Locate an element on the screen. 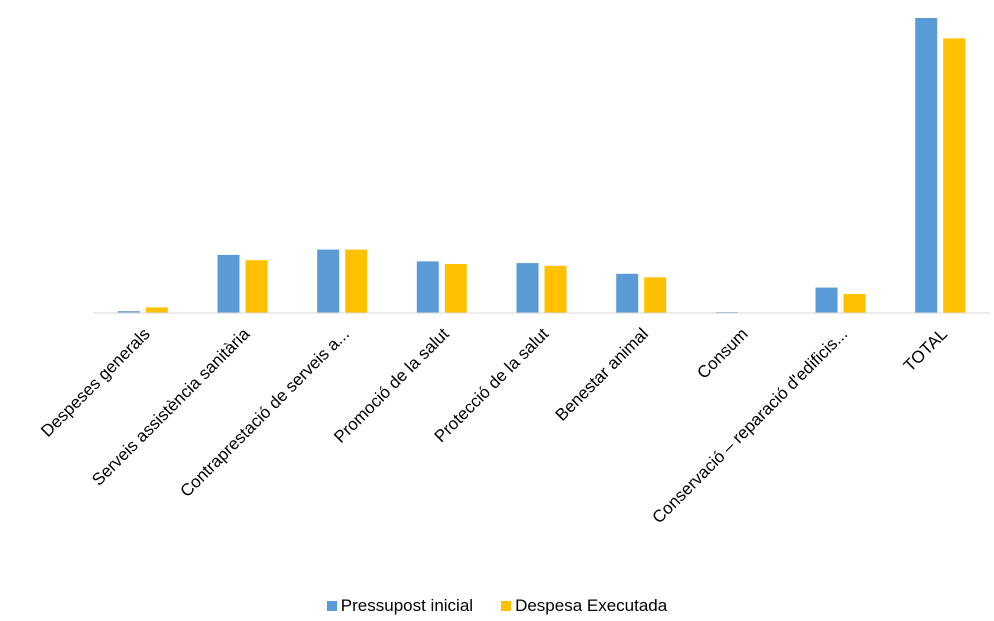 This screenshot has height=621, width=994. x-tick-label-9: TOTAL is located at coordinates (925, 349).